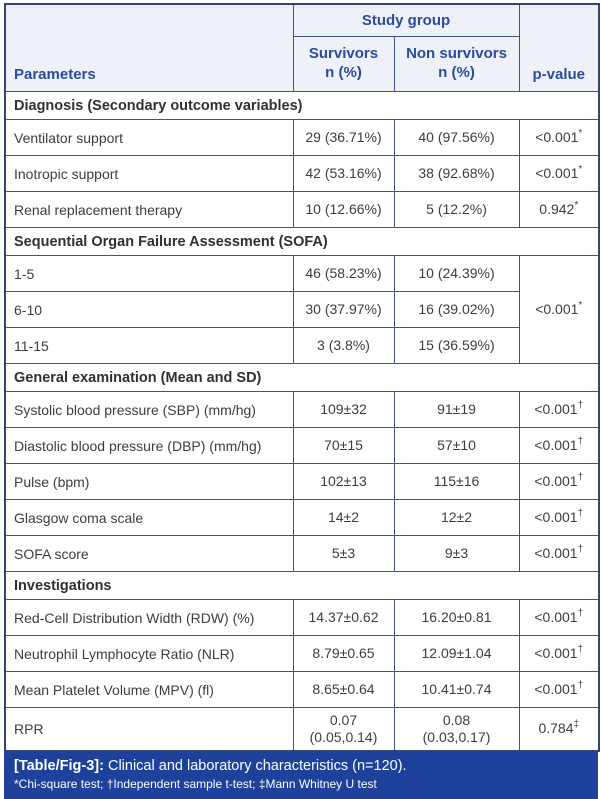 Image resolution: width=601 pixels, height=799 pixels. Describe the element at coordinates (576, 725) in the screenshot. I see `p-value-marker: ‡` at that location.